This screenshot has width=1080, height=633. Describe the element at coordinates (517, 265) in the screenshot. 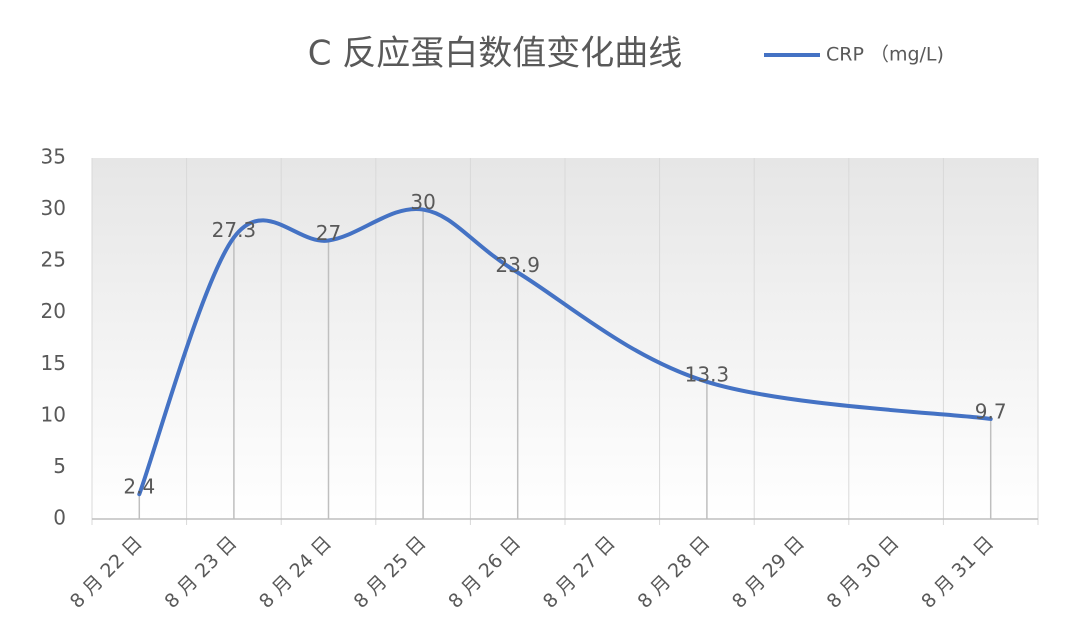

I see `data-label: 23.9` at that location.